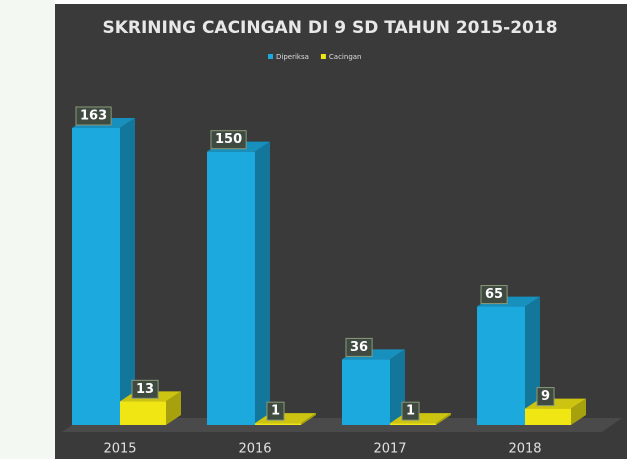 This screenshot has width=632, height=459. I want to click on legend-label: Diperiksa, so click(292, 57).